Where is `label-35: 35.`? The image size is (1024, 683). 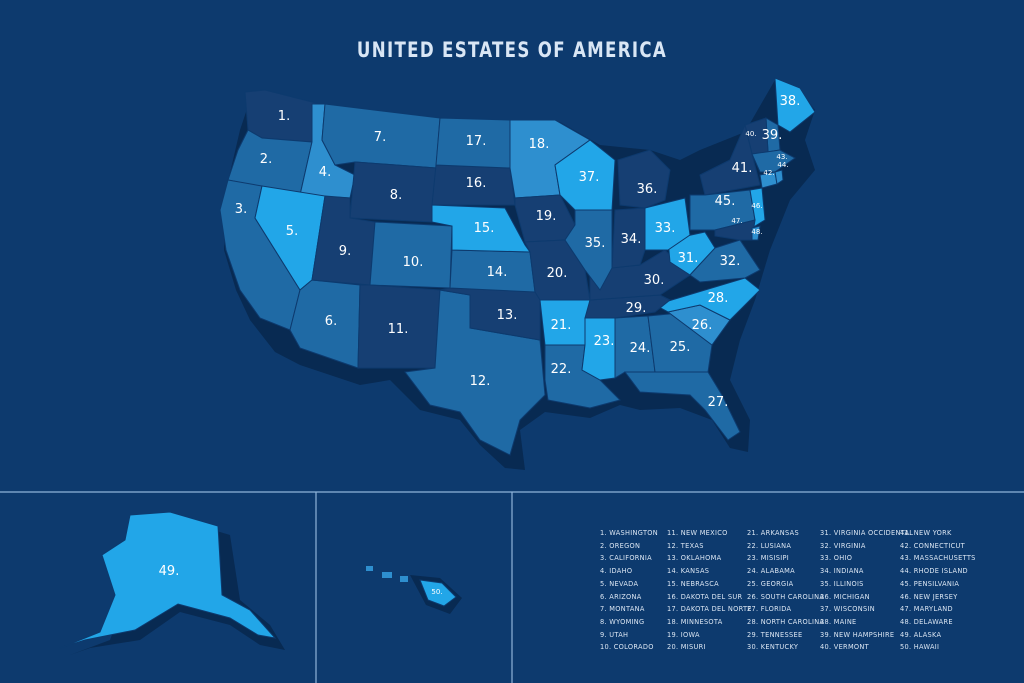
label-35: 35. is located at coordinates (595, 243).